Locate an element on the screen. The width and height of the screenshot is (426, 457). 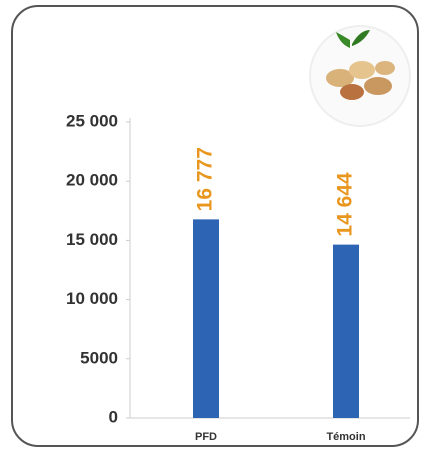
y-tick-label: 5000 is located at coordinates (99, 357).